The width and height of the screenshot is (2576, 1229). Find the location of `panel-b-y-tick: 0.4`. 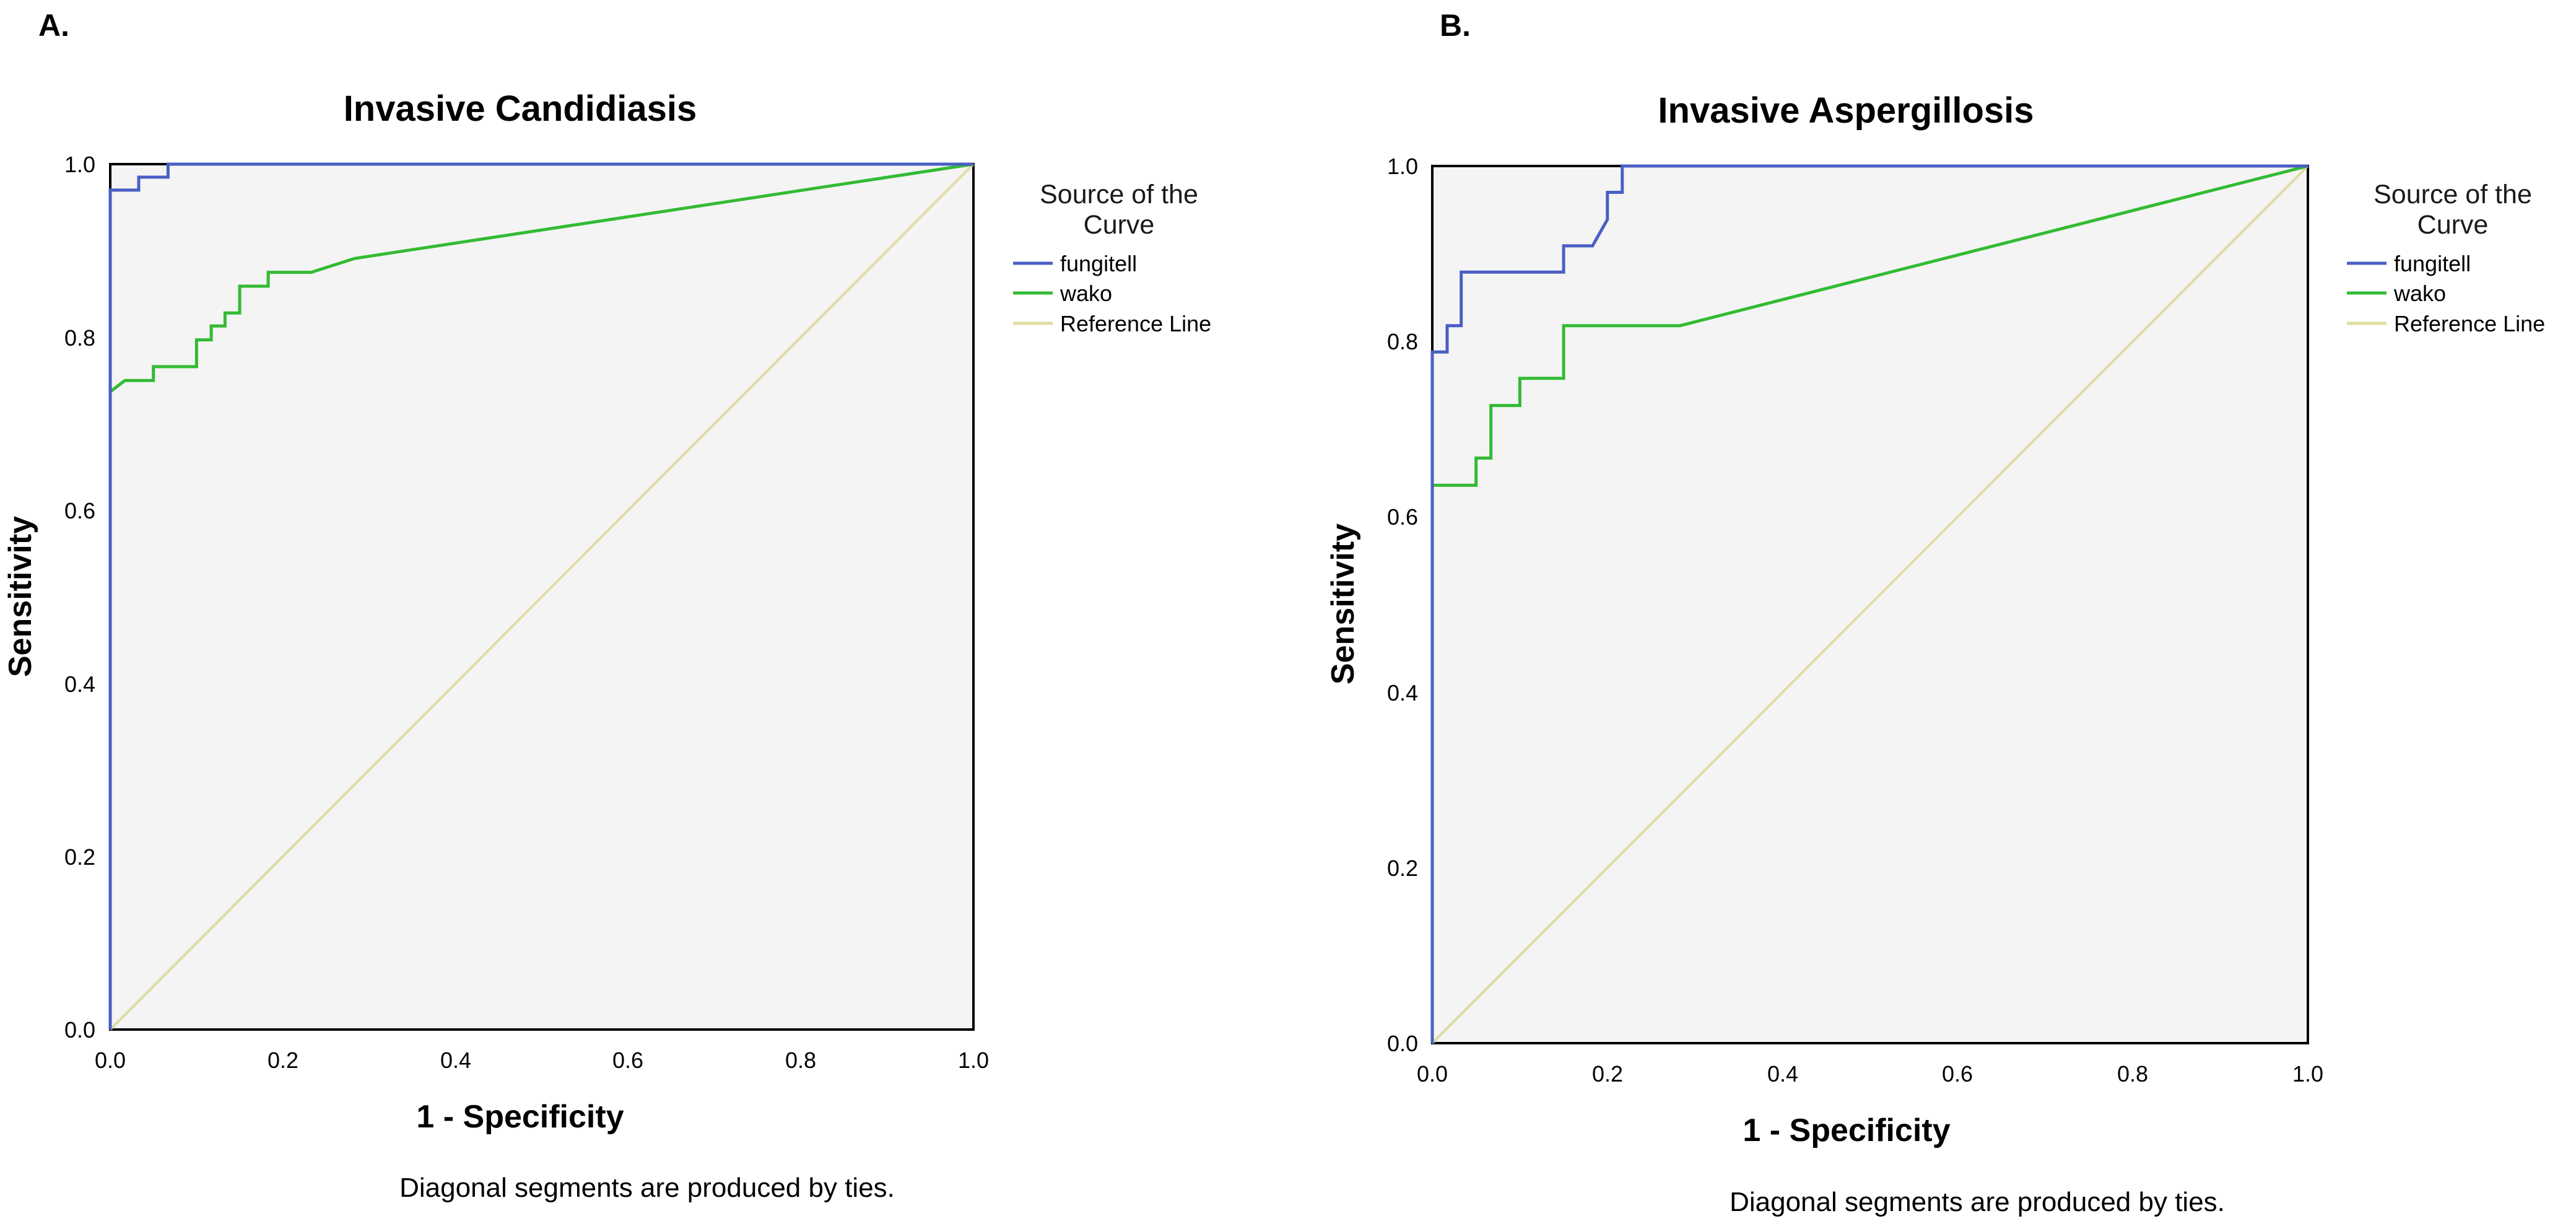

panel-b-y-tick: 0.4 is located at coordinates (1402, 693).